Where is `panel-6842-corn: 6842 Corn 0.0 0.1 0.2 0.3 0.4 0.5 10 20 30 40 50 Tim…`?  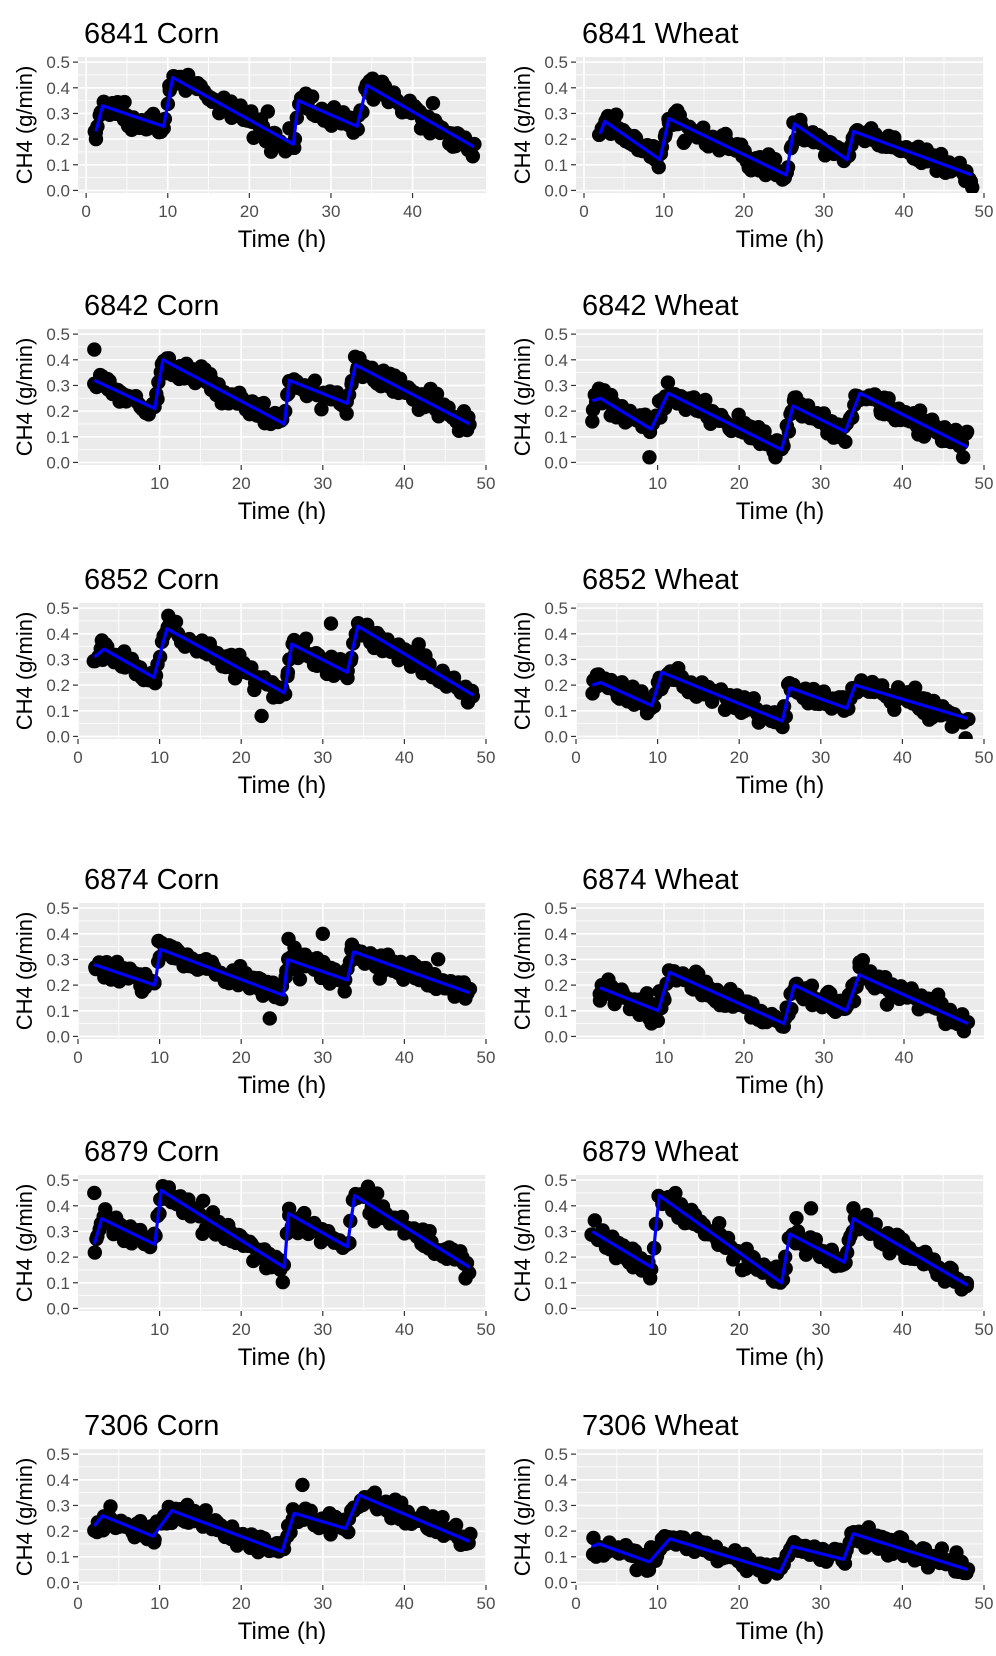
panel-6842-corn: 6842 Corn 0.0 0.1 0.2 0.3 0.4 0.5 10 20 30 40 50 Tim… is located at coordinates (253, 407).